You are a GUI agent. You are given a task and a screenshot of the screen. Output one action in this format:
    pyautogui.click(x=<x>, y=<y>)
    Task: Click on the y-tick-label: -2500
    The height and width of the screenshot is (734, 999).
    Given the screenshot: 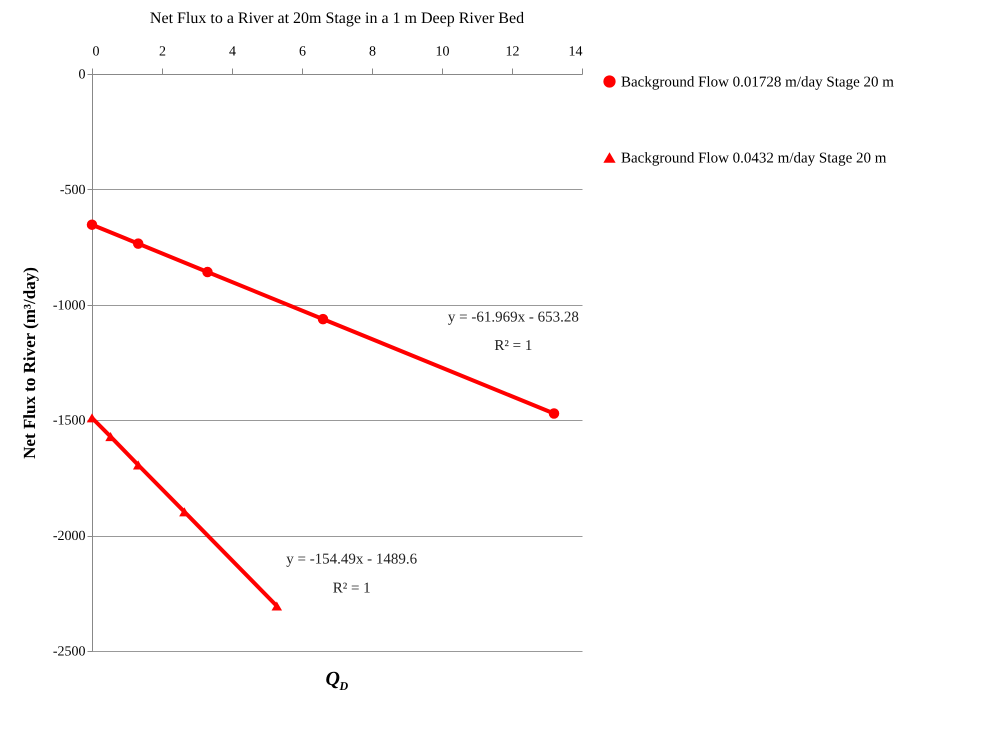 What is the action you would take?
    pyautogui.click(x=69, y=652)
    